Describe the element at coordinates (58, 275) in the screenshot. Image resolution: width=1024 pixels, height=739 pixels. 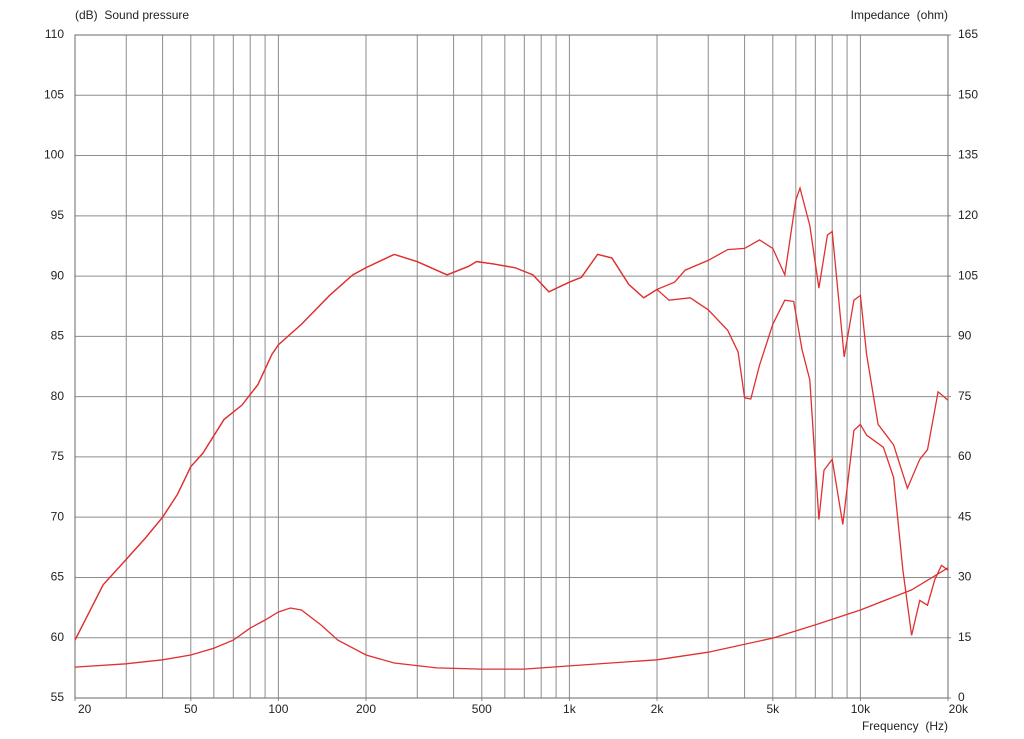
I see `y-tick-label: 90` at that location.